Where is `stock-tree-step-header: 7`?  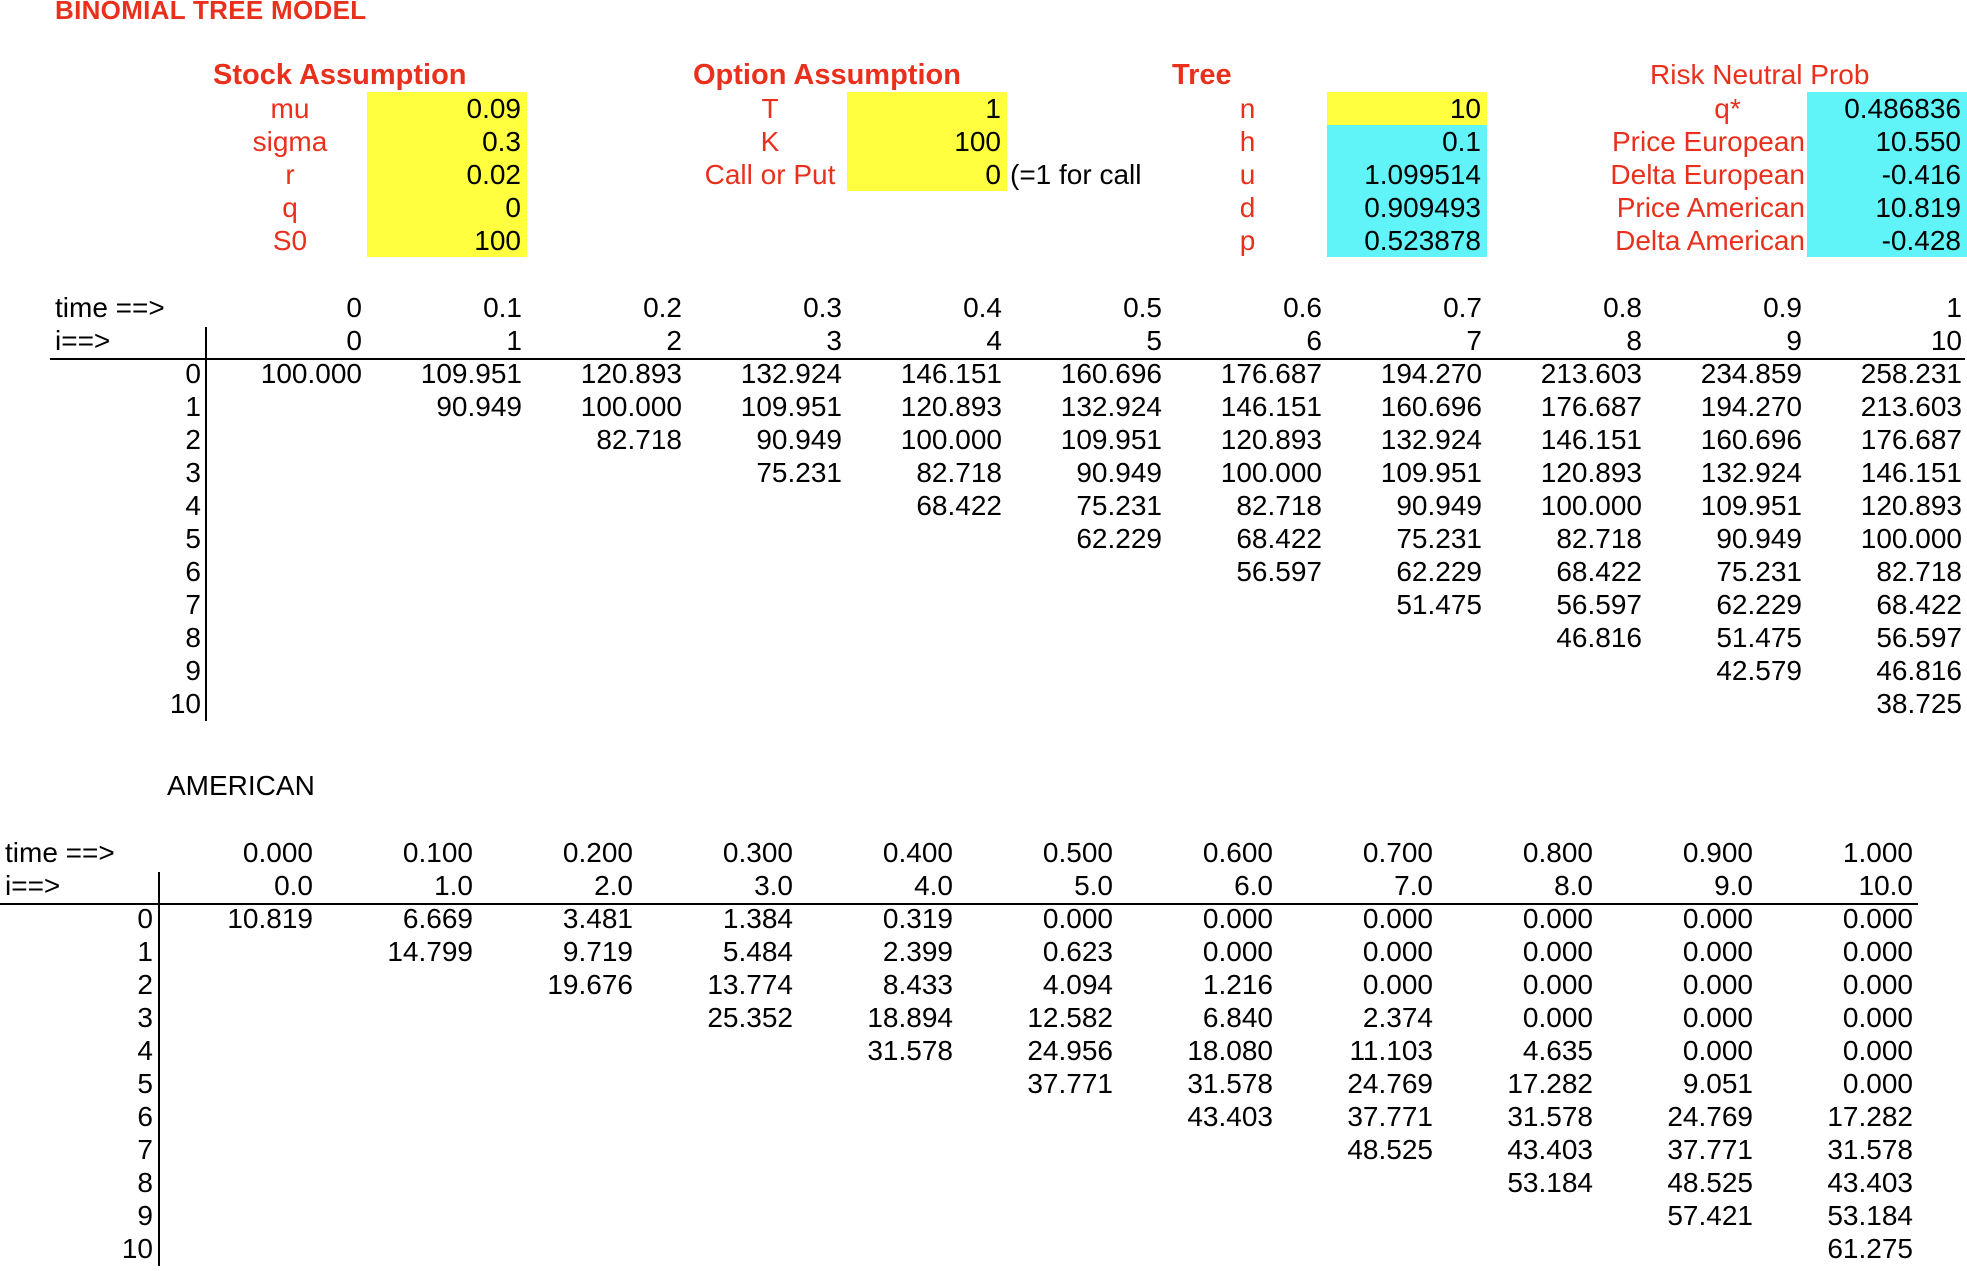
stock-tree-step-header: 7 is located at coordinates (1474, 340).